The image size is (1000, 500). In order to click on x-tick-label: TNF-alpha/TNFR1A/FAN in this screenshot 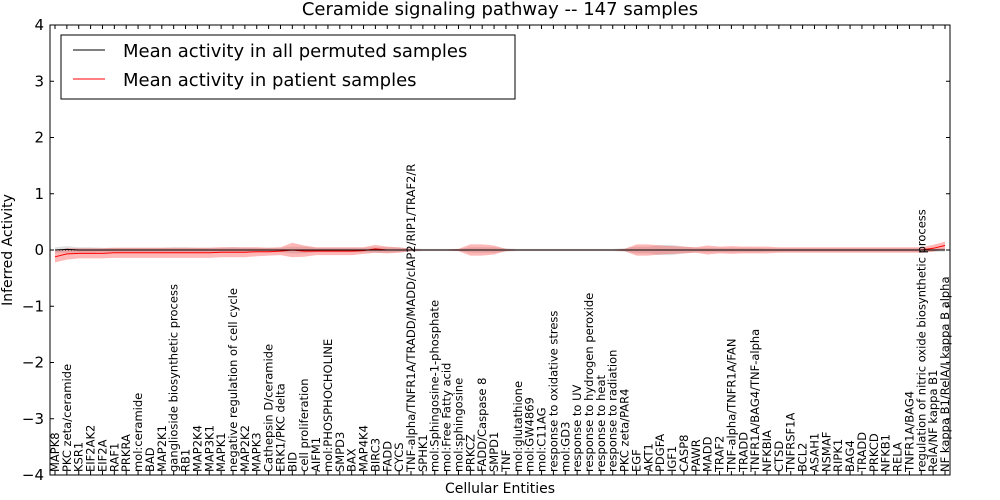, I will do `click(731, 406)`.